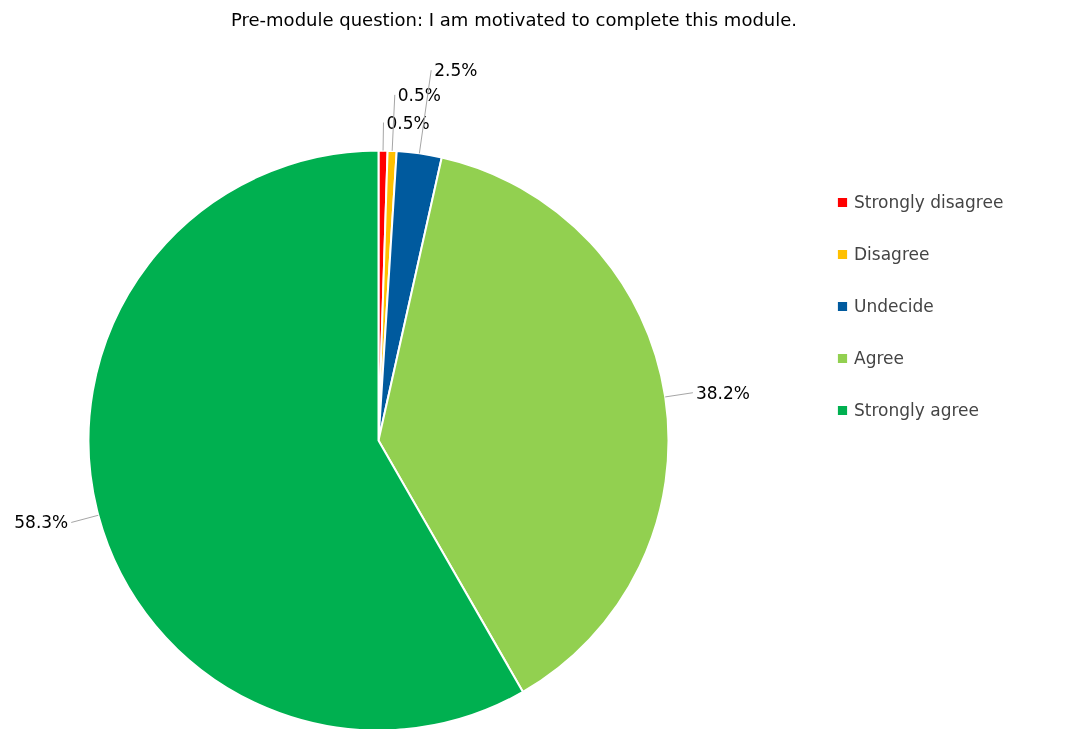  What do you see at coordinates (514, 19) in the screenshot?
I see `chart-title: Pre-module question: I am motivated to complete this module.` at bounding box center [514, 19].